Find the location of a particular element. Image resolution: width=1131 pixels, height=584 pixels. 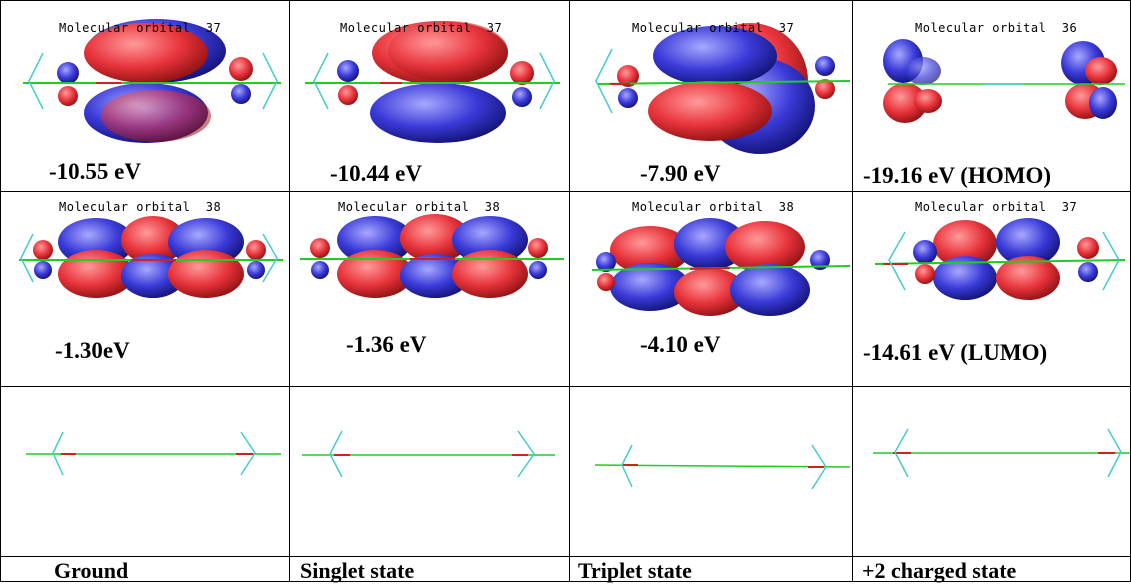

cell-r2-c4: Molecular orbital 37 -14.61 eV (LUMO) is located at coordinates (991, 289).